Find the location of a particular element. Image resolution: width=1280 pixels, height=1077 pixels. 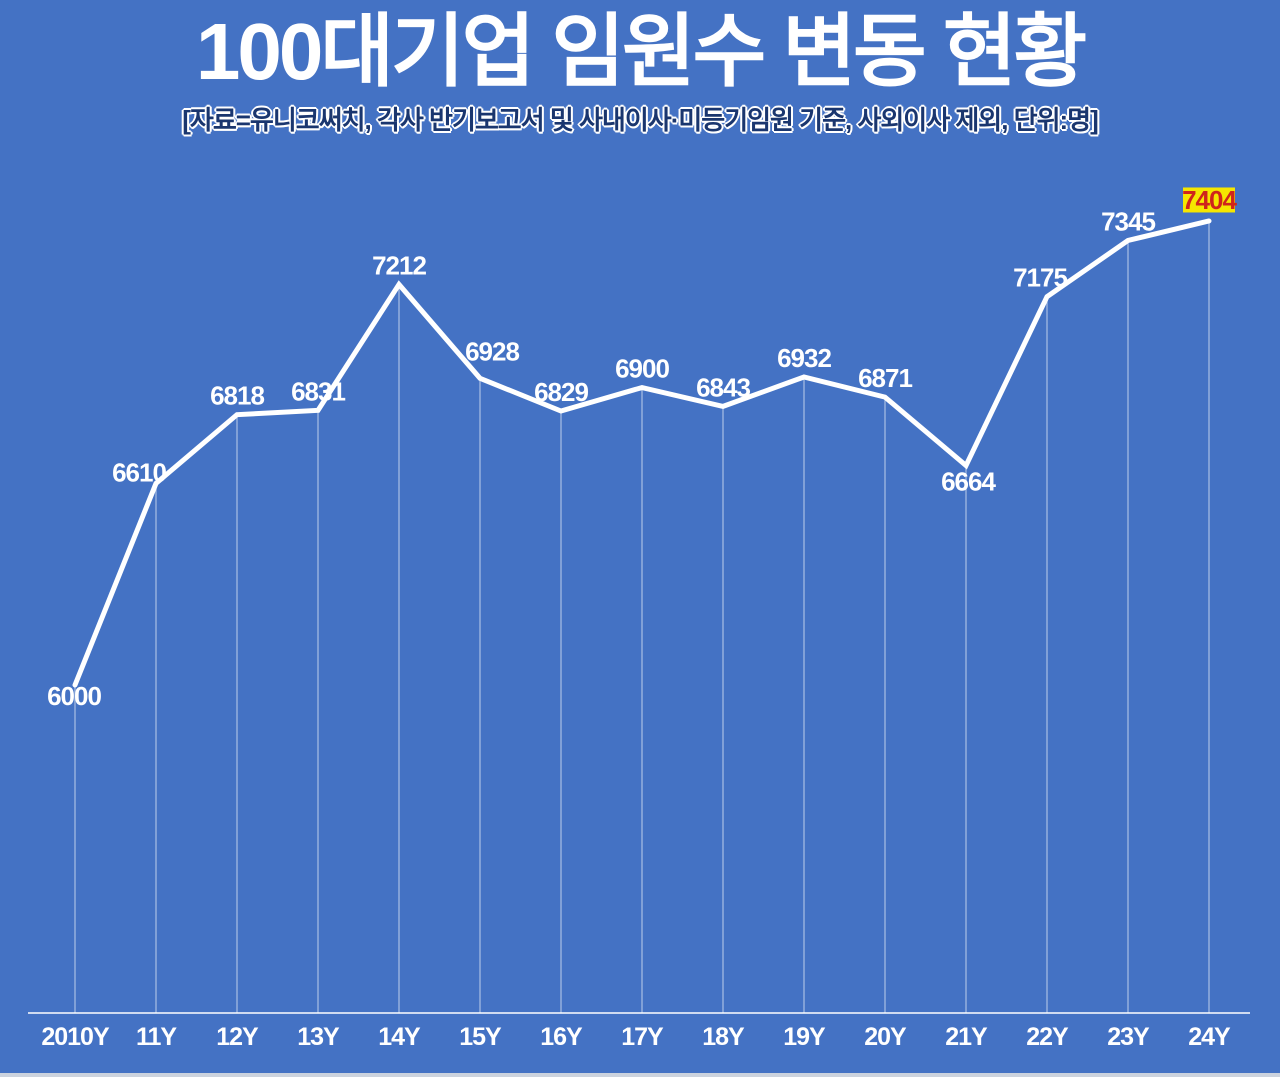

value-label: 6871 is located at coordinates (885, 378).